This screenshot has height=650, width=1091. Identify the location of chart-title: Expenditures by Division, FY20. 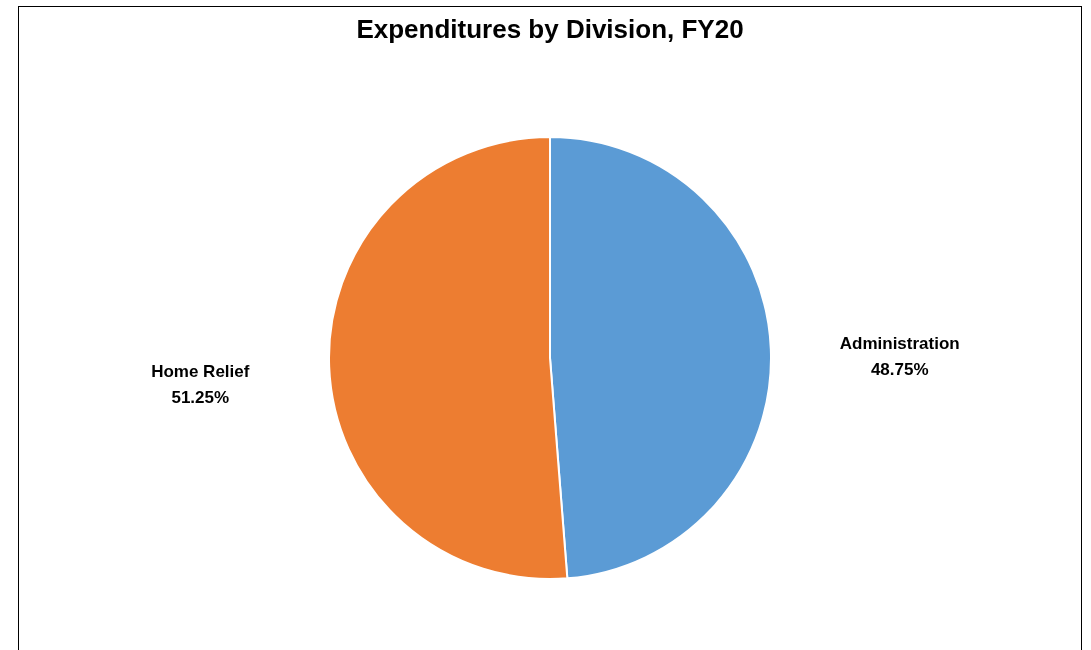
(550, 29).